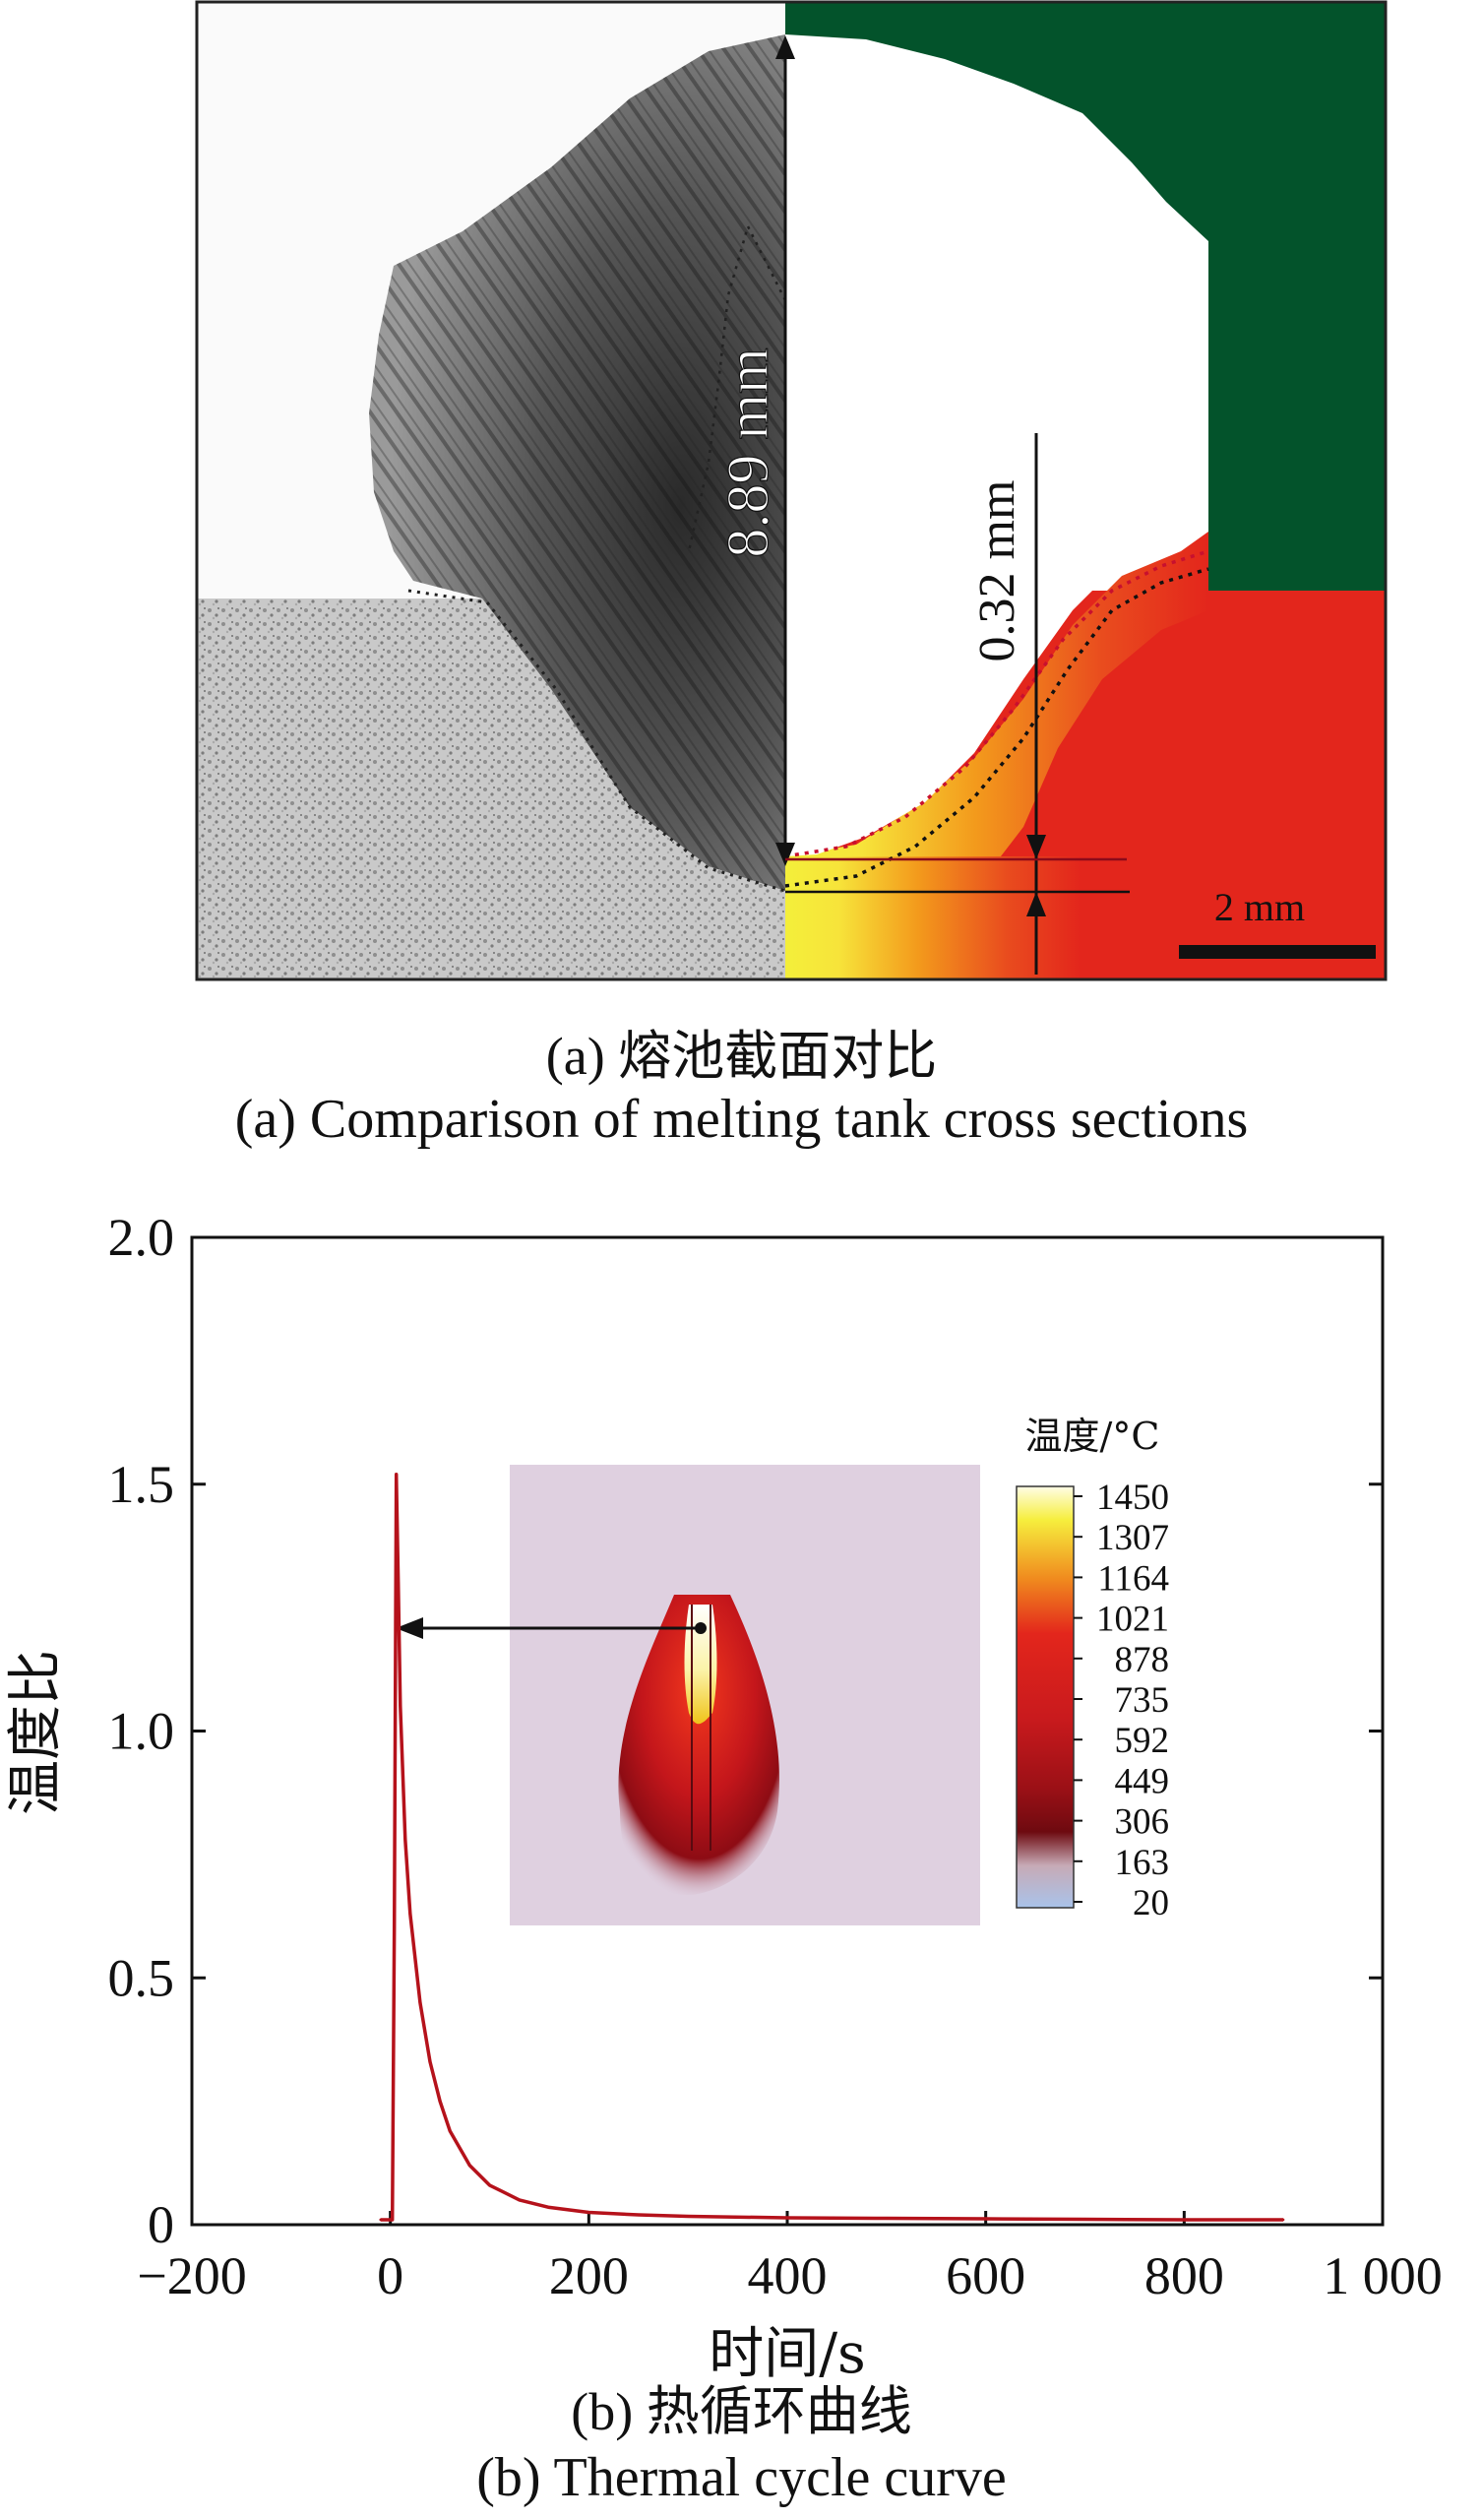 Image resolution: width=1483 pixels, height=2520 pixels. I want to click on x-axis-label: 时间/s, so click(787, 2354).